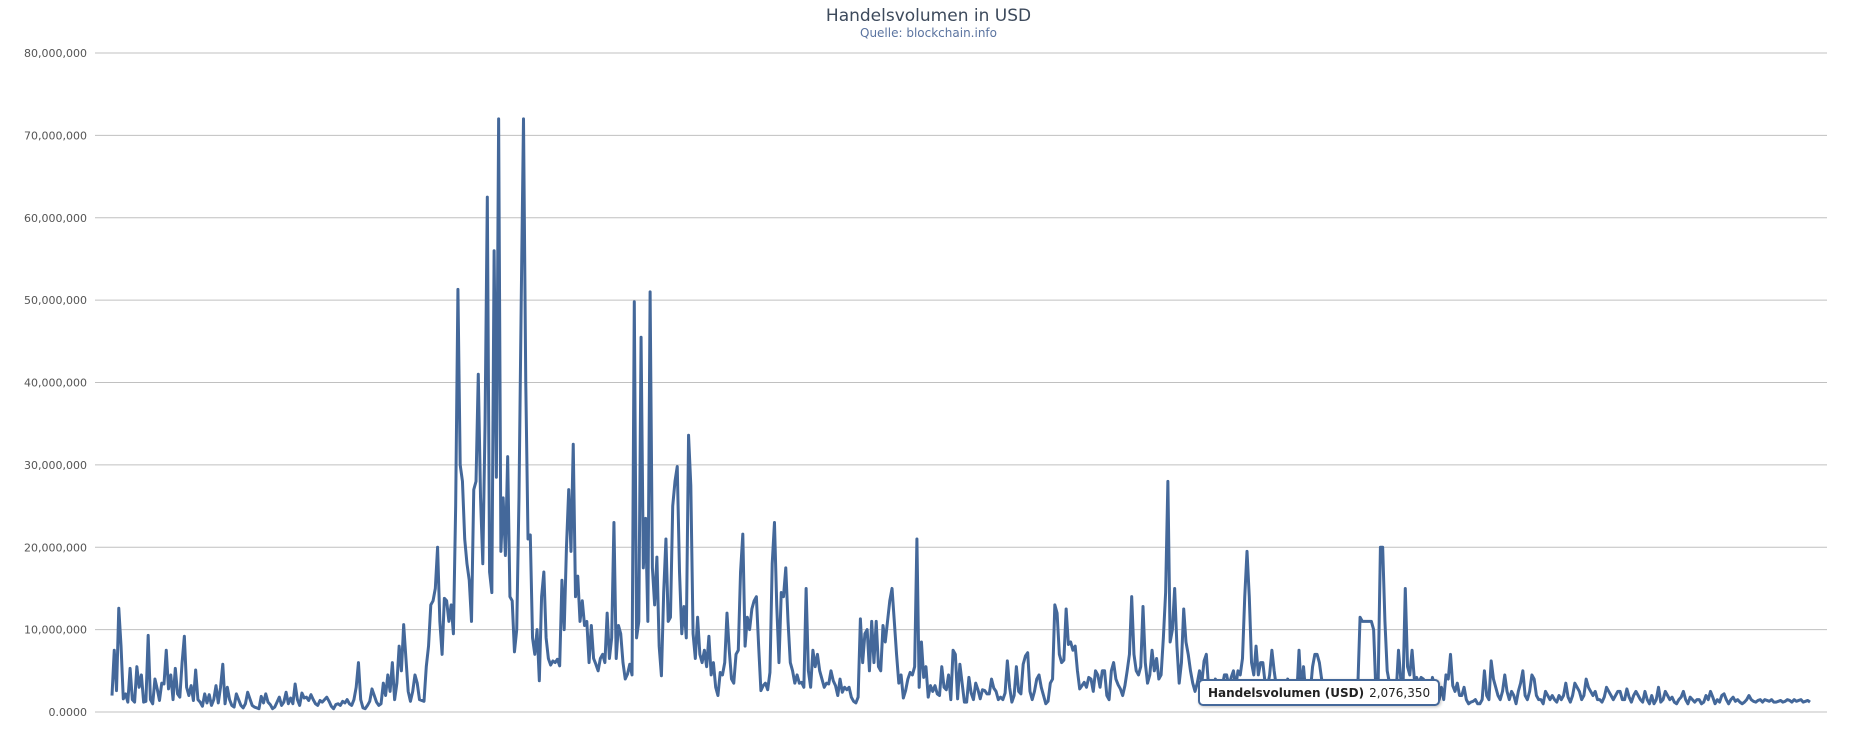 Image resolution: width=1857 pixels, height=753 pixels. I want to click on y-tick: 20,000,000, so click(55, 547).